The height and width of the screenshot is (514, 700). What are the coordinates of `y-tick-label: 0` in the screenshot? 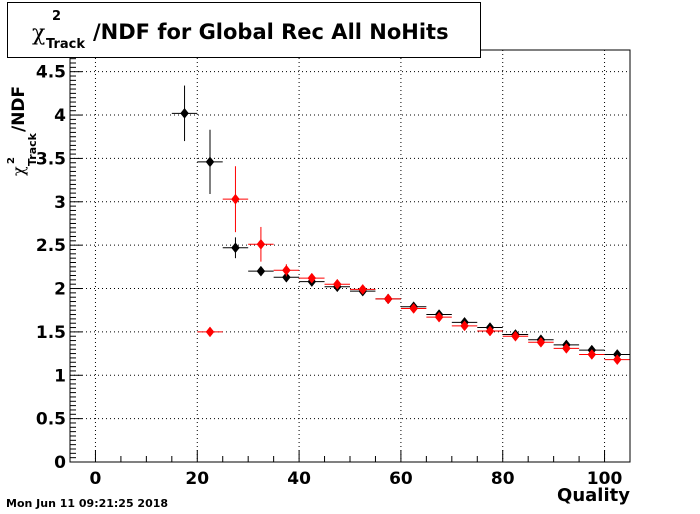 It's located at (60, 463).